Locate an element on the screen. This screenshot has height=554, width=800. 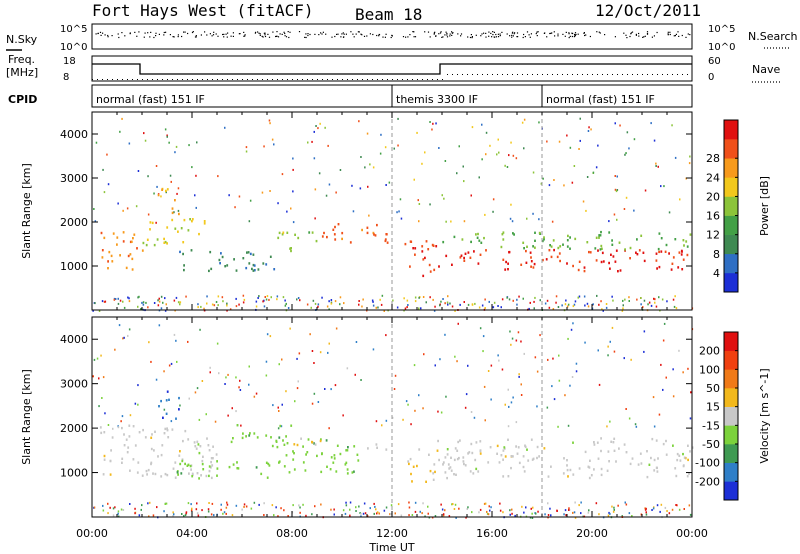
noise-tick-low: 10^0 is located at coordinates (73, 47).